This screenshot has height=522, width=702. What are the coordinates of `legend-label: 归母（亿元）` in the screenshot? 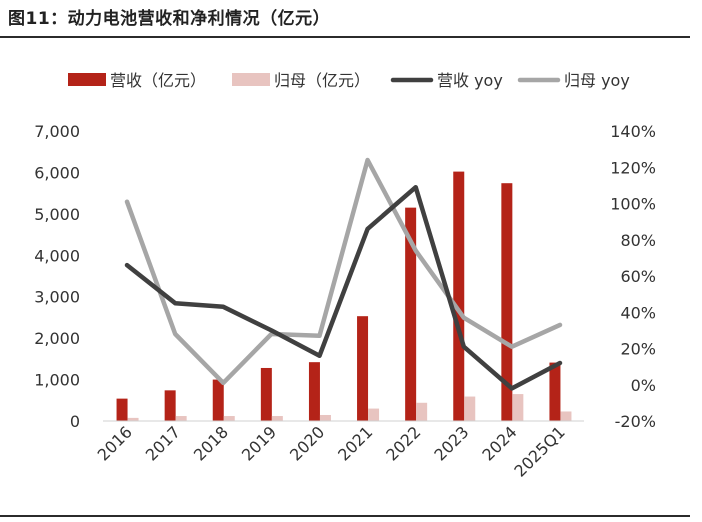 It's located at (322, 80).